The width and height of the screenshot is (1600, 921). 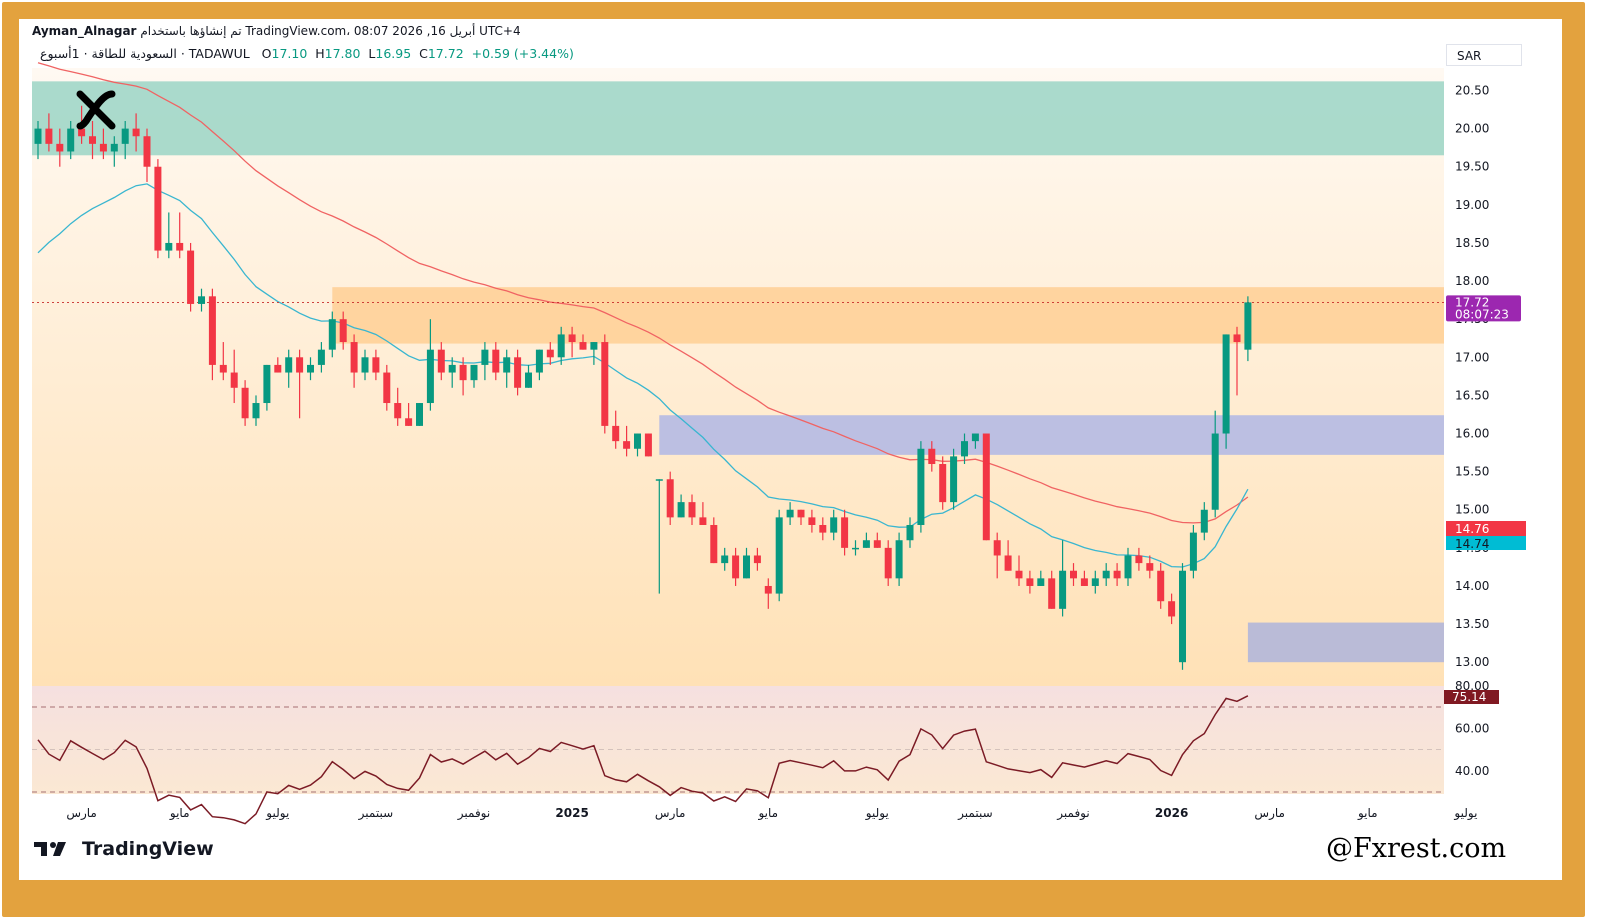 What do you see at coordinates (1482, 314) in the screenshot?
I see `last-price-countdown: 08:07:23` at bounding box center [1482, 314].